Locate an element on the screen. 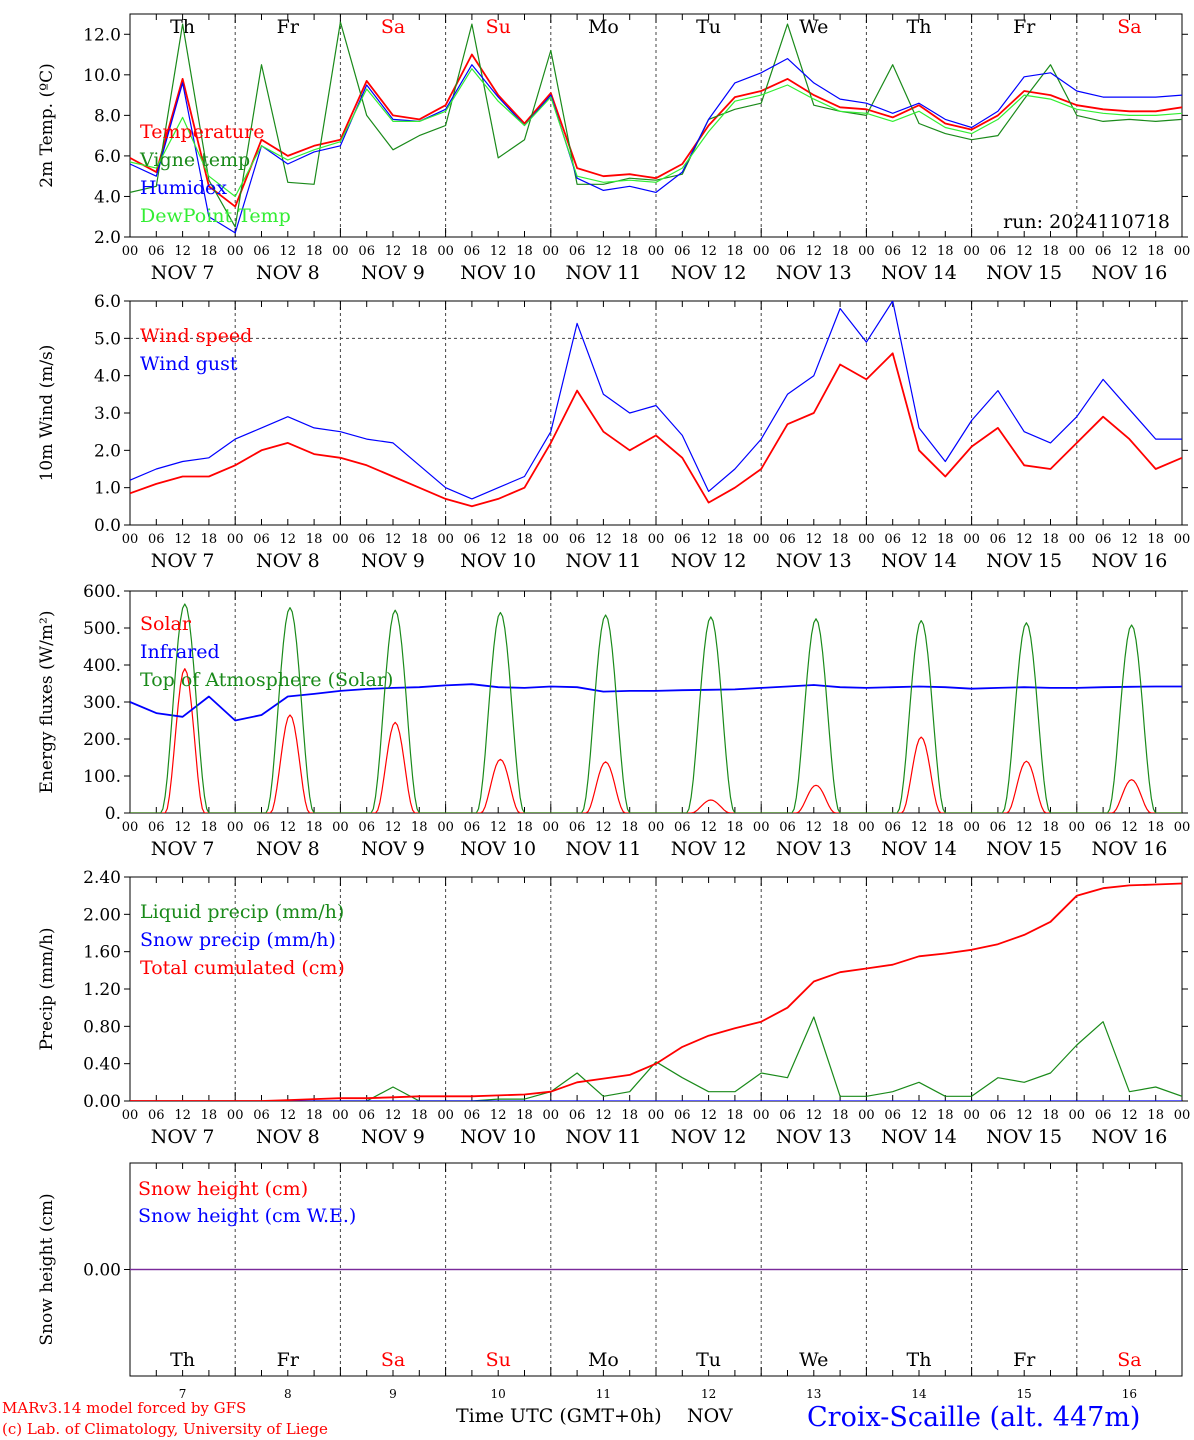 Image resolution: width=1194 pixels, height=1440 pixels. y-tick-label: 6.0 is located at coordinates (107, 157).